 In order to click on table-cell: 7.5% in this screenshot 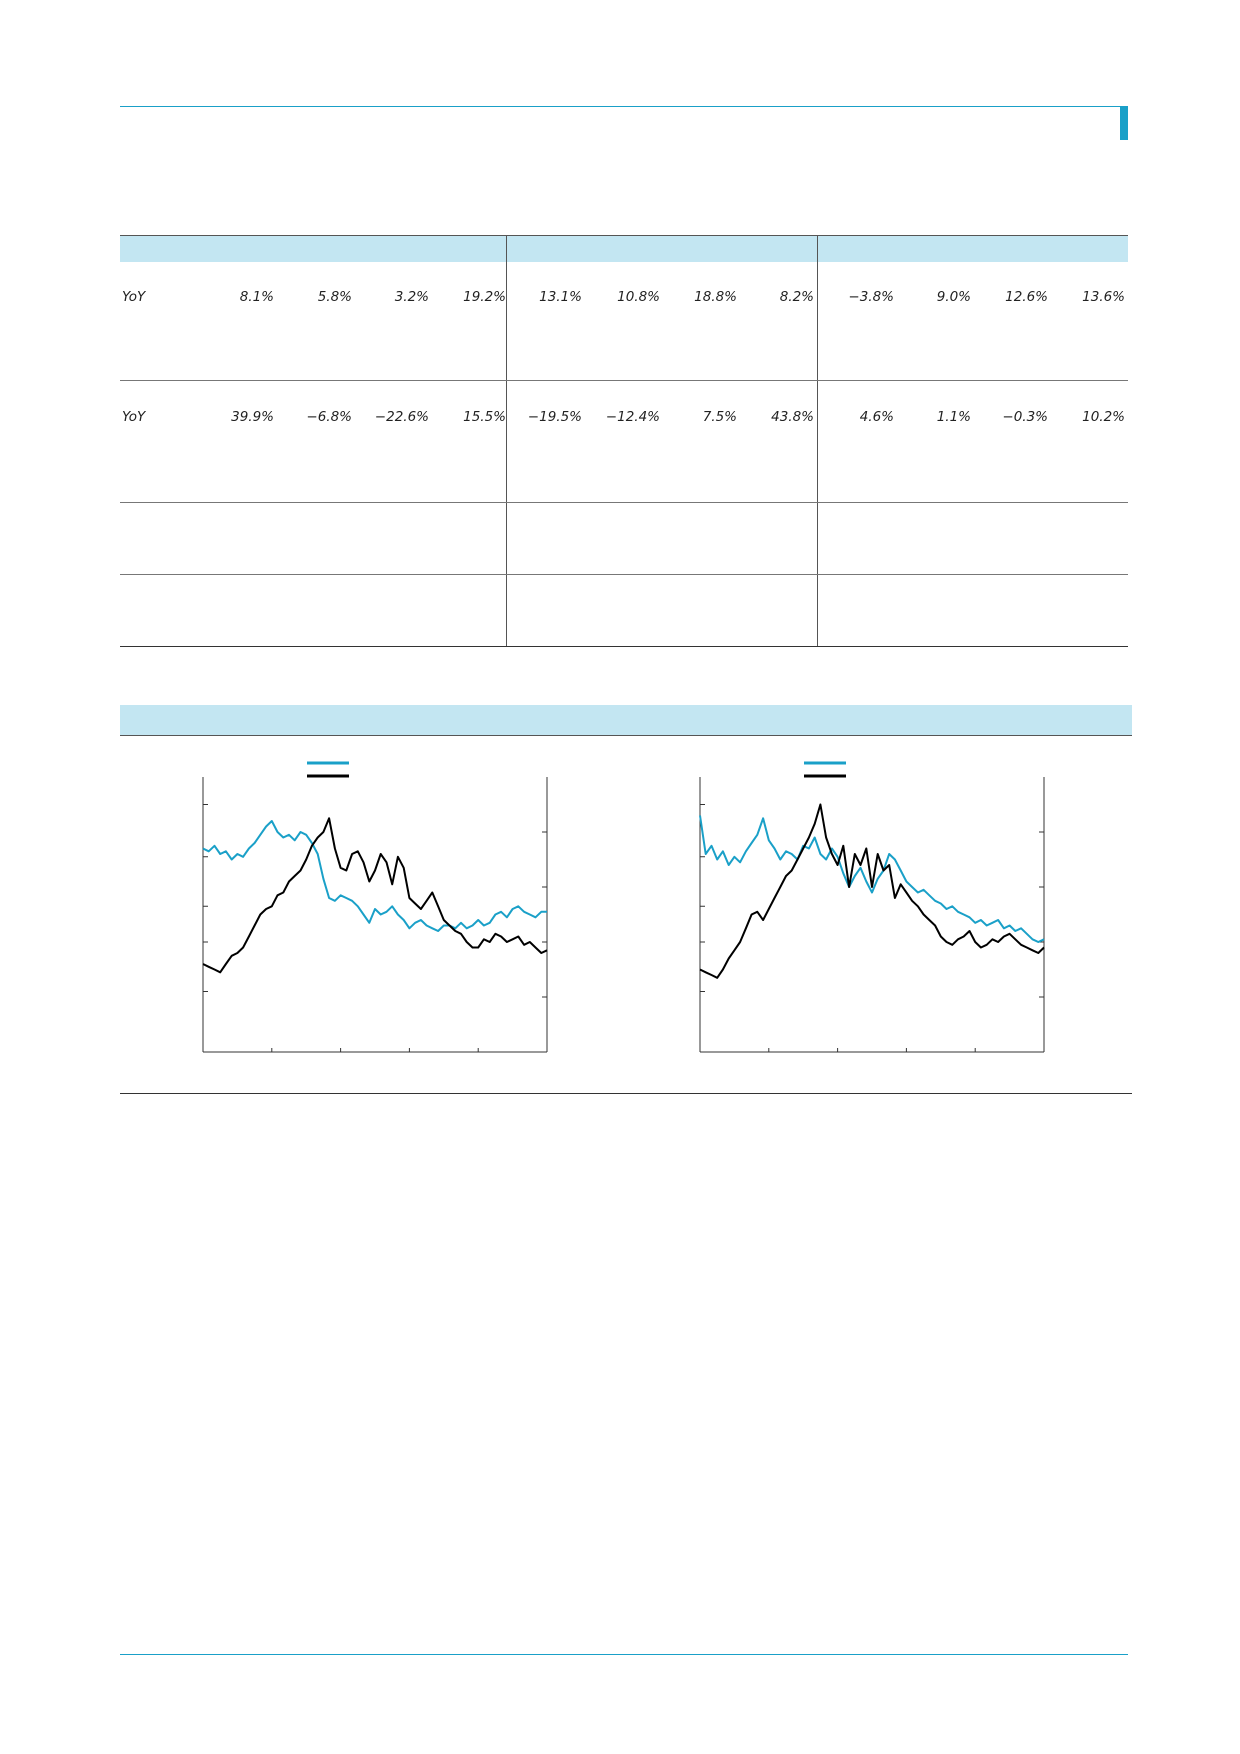, I will do `click(719, 417)`.